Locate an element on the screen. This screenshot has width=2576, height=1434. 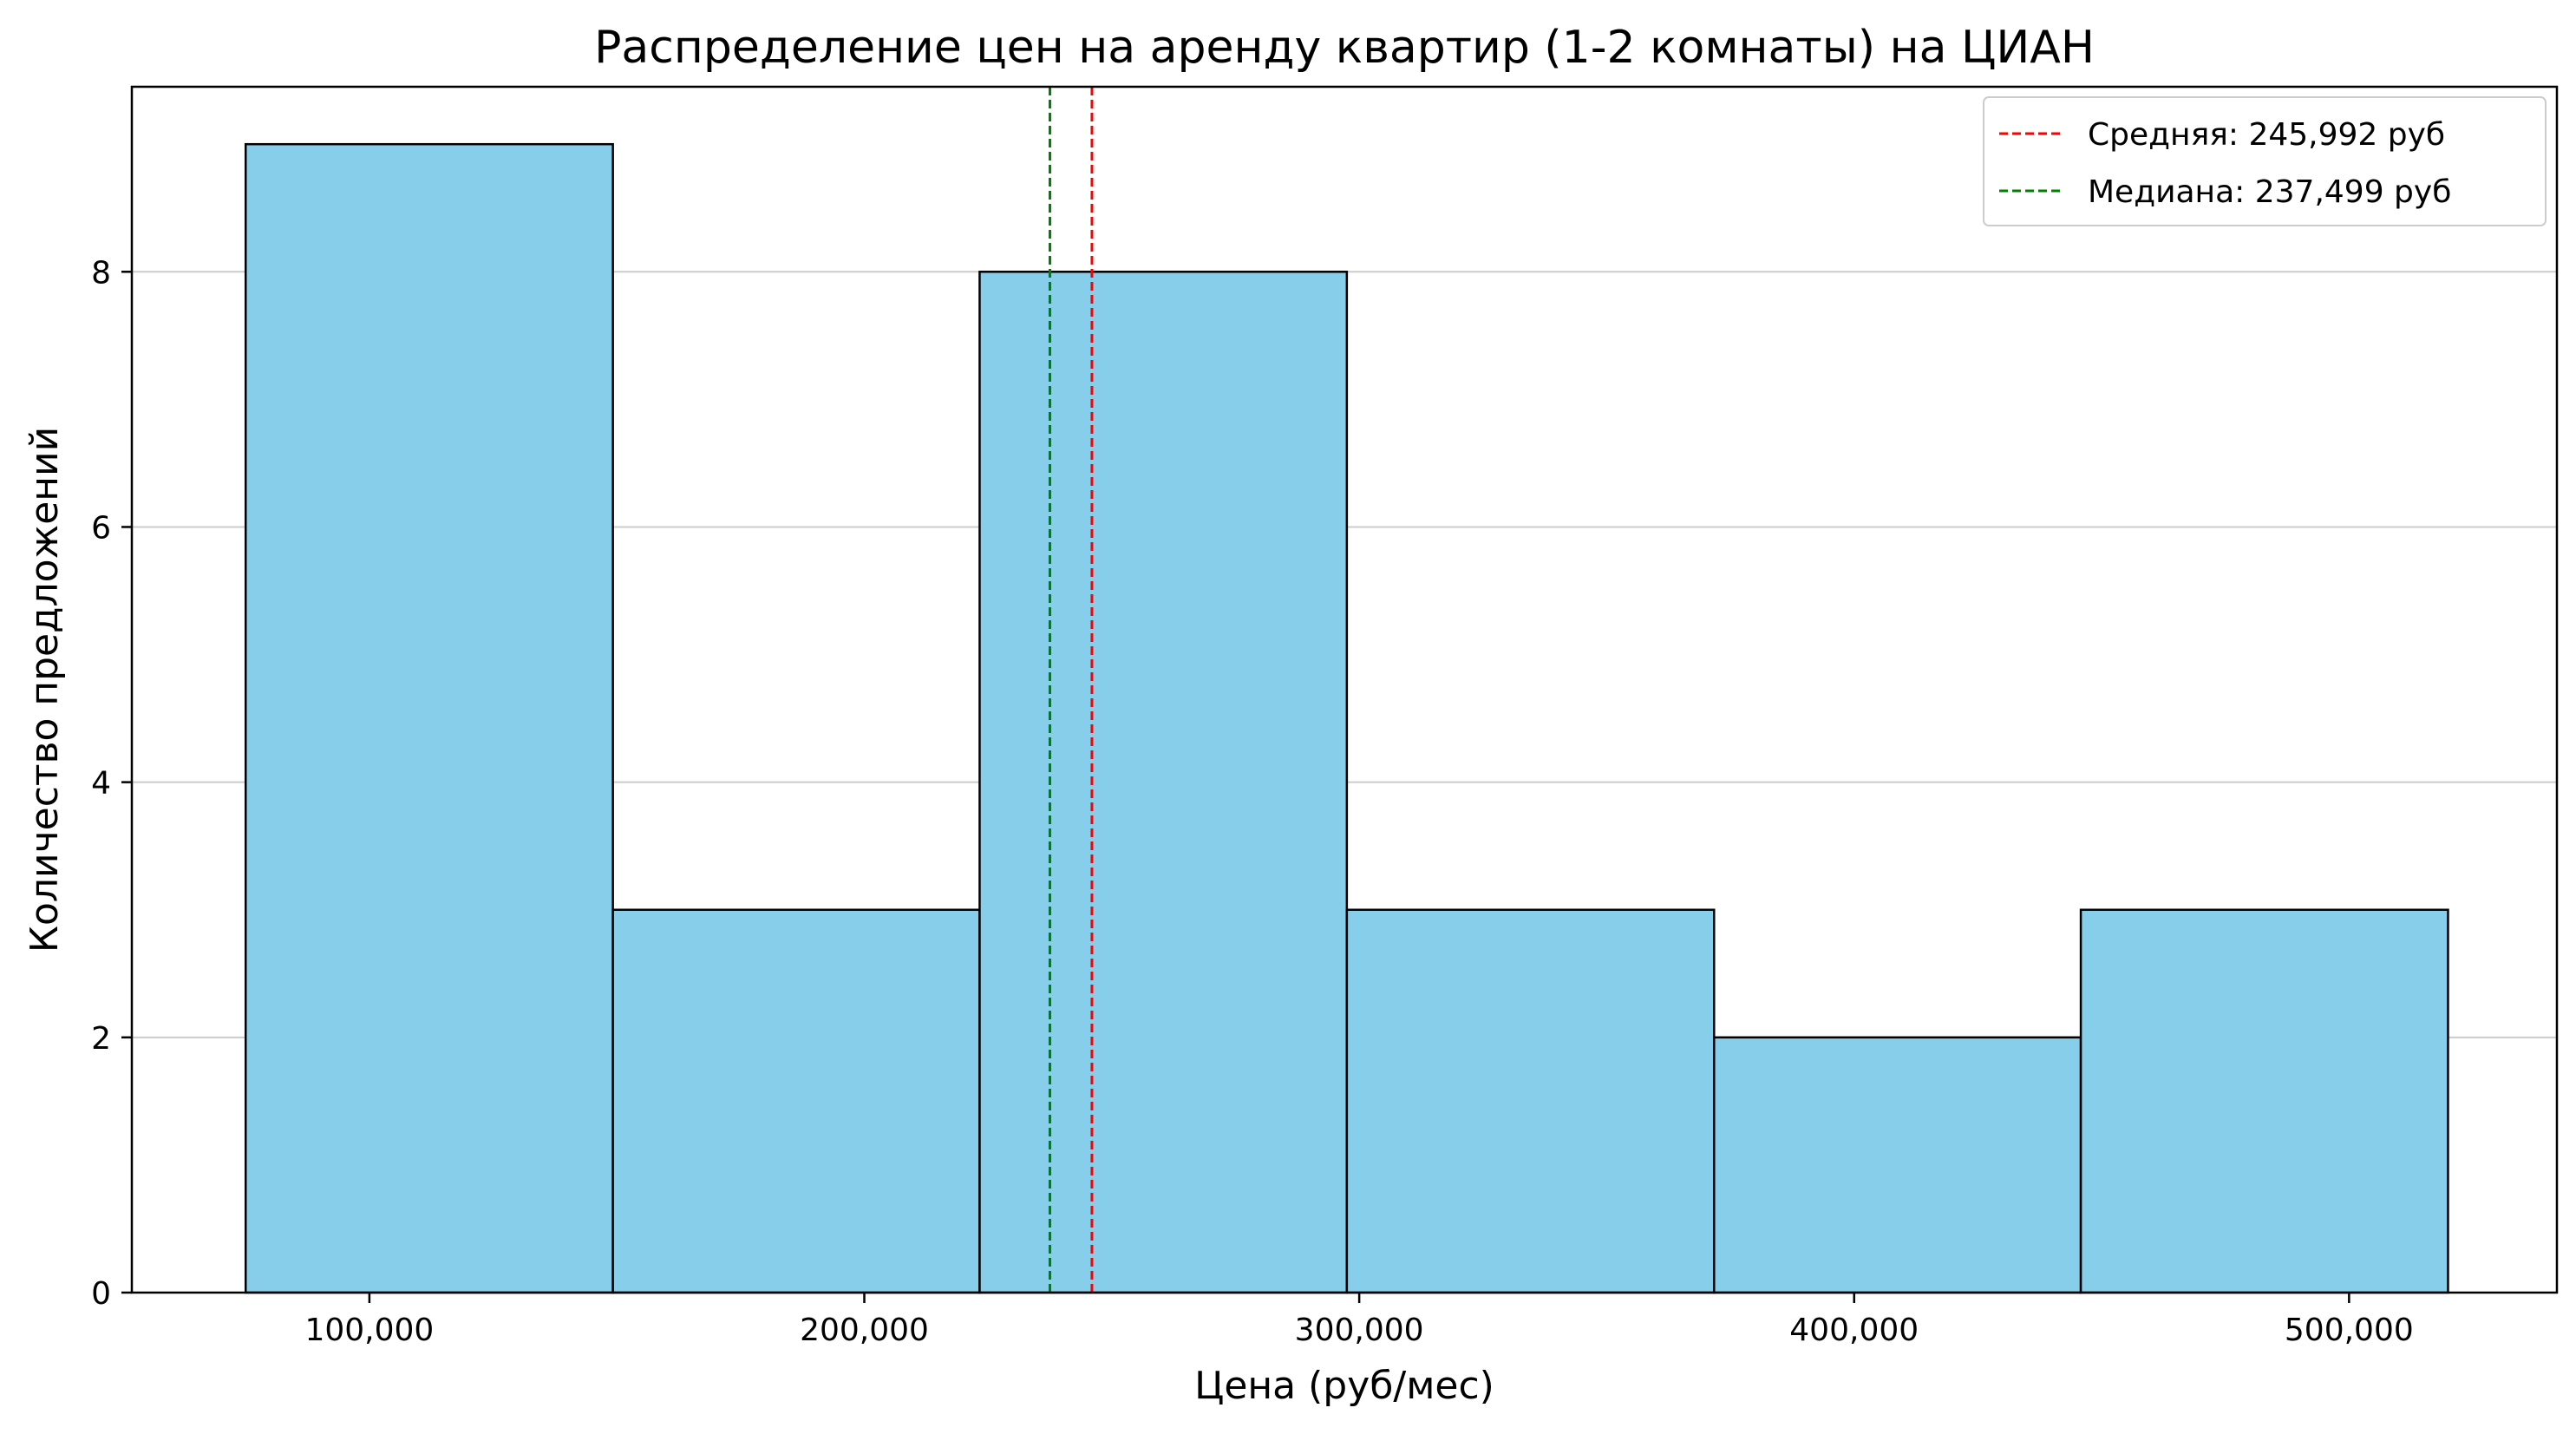
y-tick-label-4: 8 is located at coordinates (101, 273).